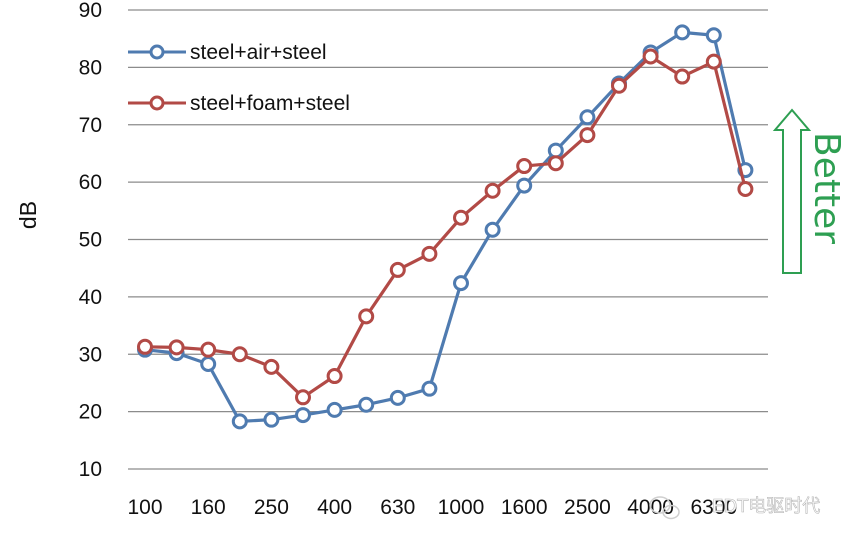  I want to click on x-tick-label: 250, so click(271, 507).